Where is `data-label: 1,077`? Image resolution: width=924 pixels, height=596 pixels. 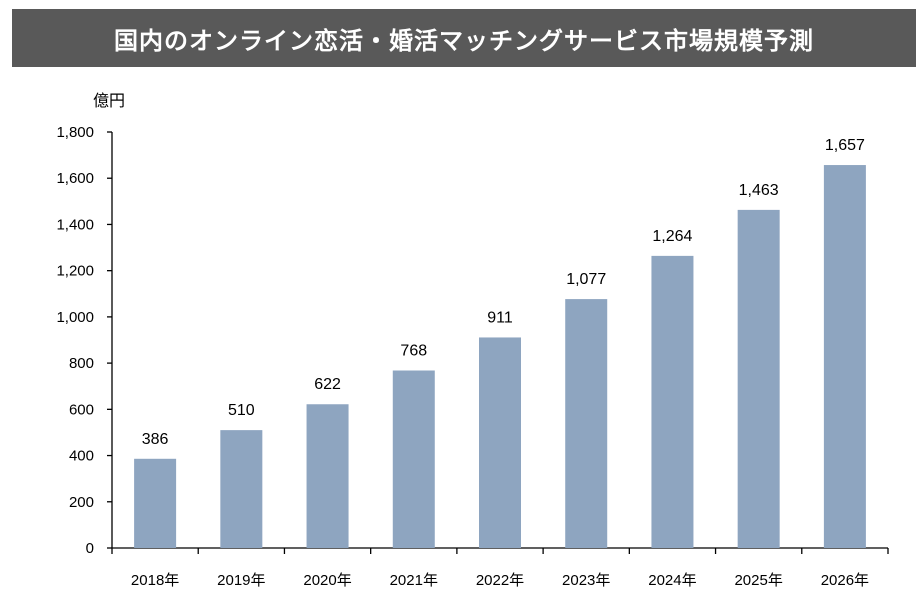 data-label: 1,077 is located at coordinates (586, 279).